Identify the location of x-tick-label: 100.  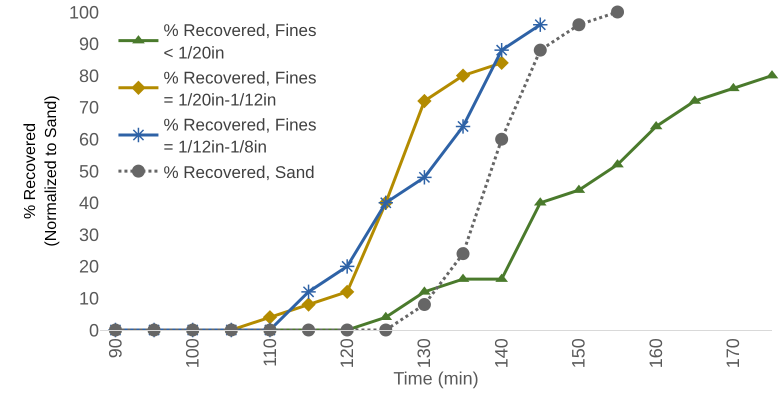
(192, 353).